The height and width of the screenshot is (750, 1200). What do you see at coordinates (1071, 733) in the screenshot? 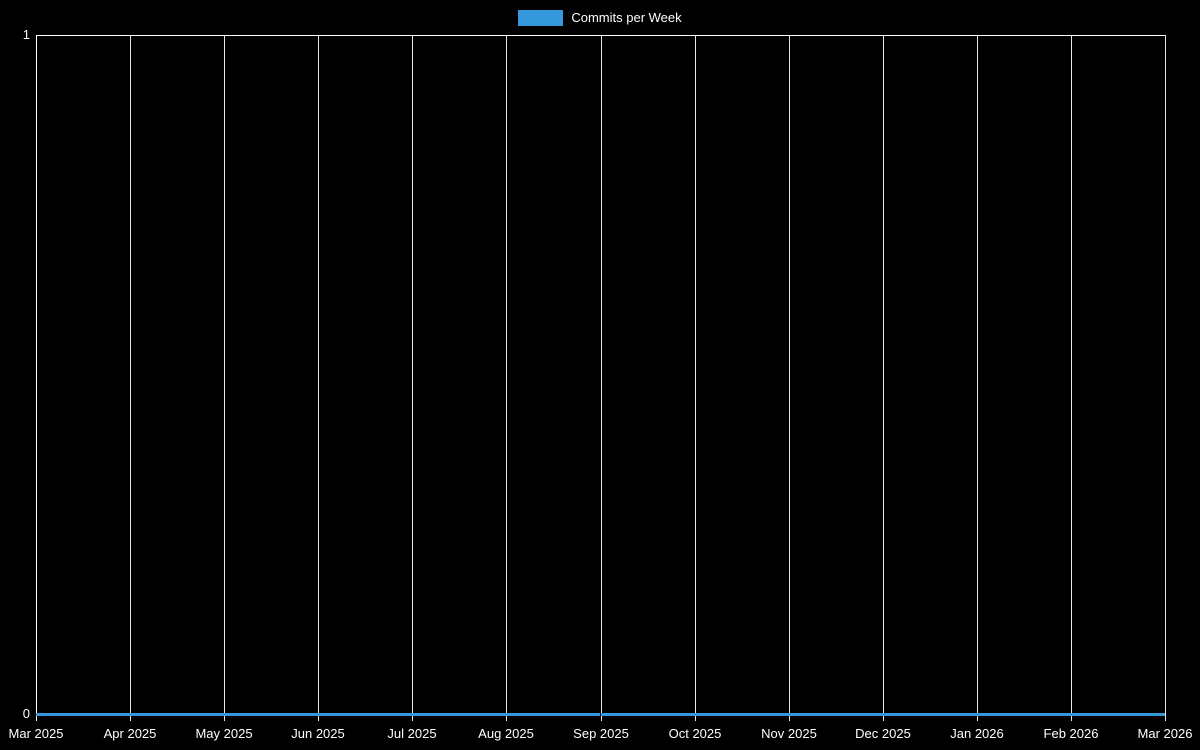
I see `x-axis-tick-label: Feb 2026` at bounding box center [1071, 733].